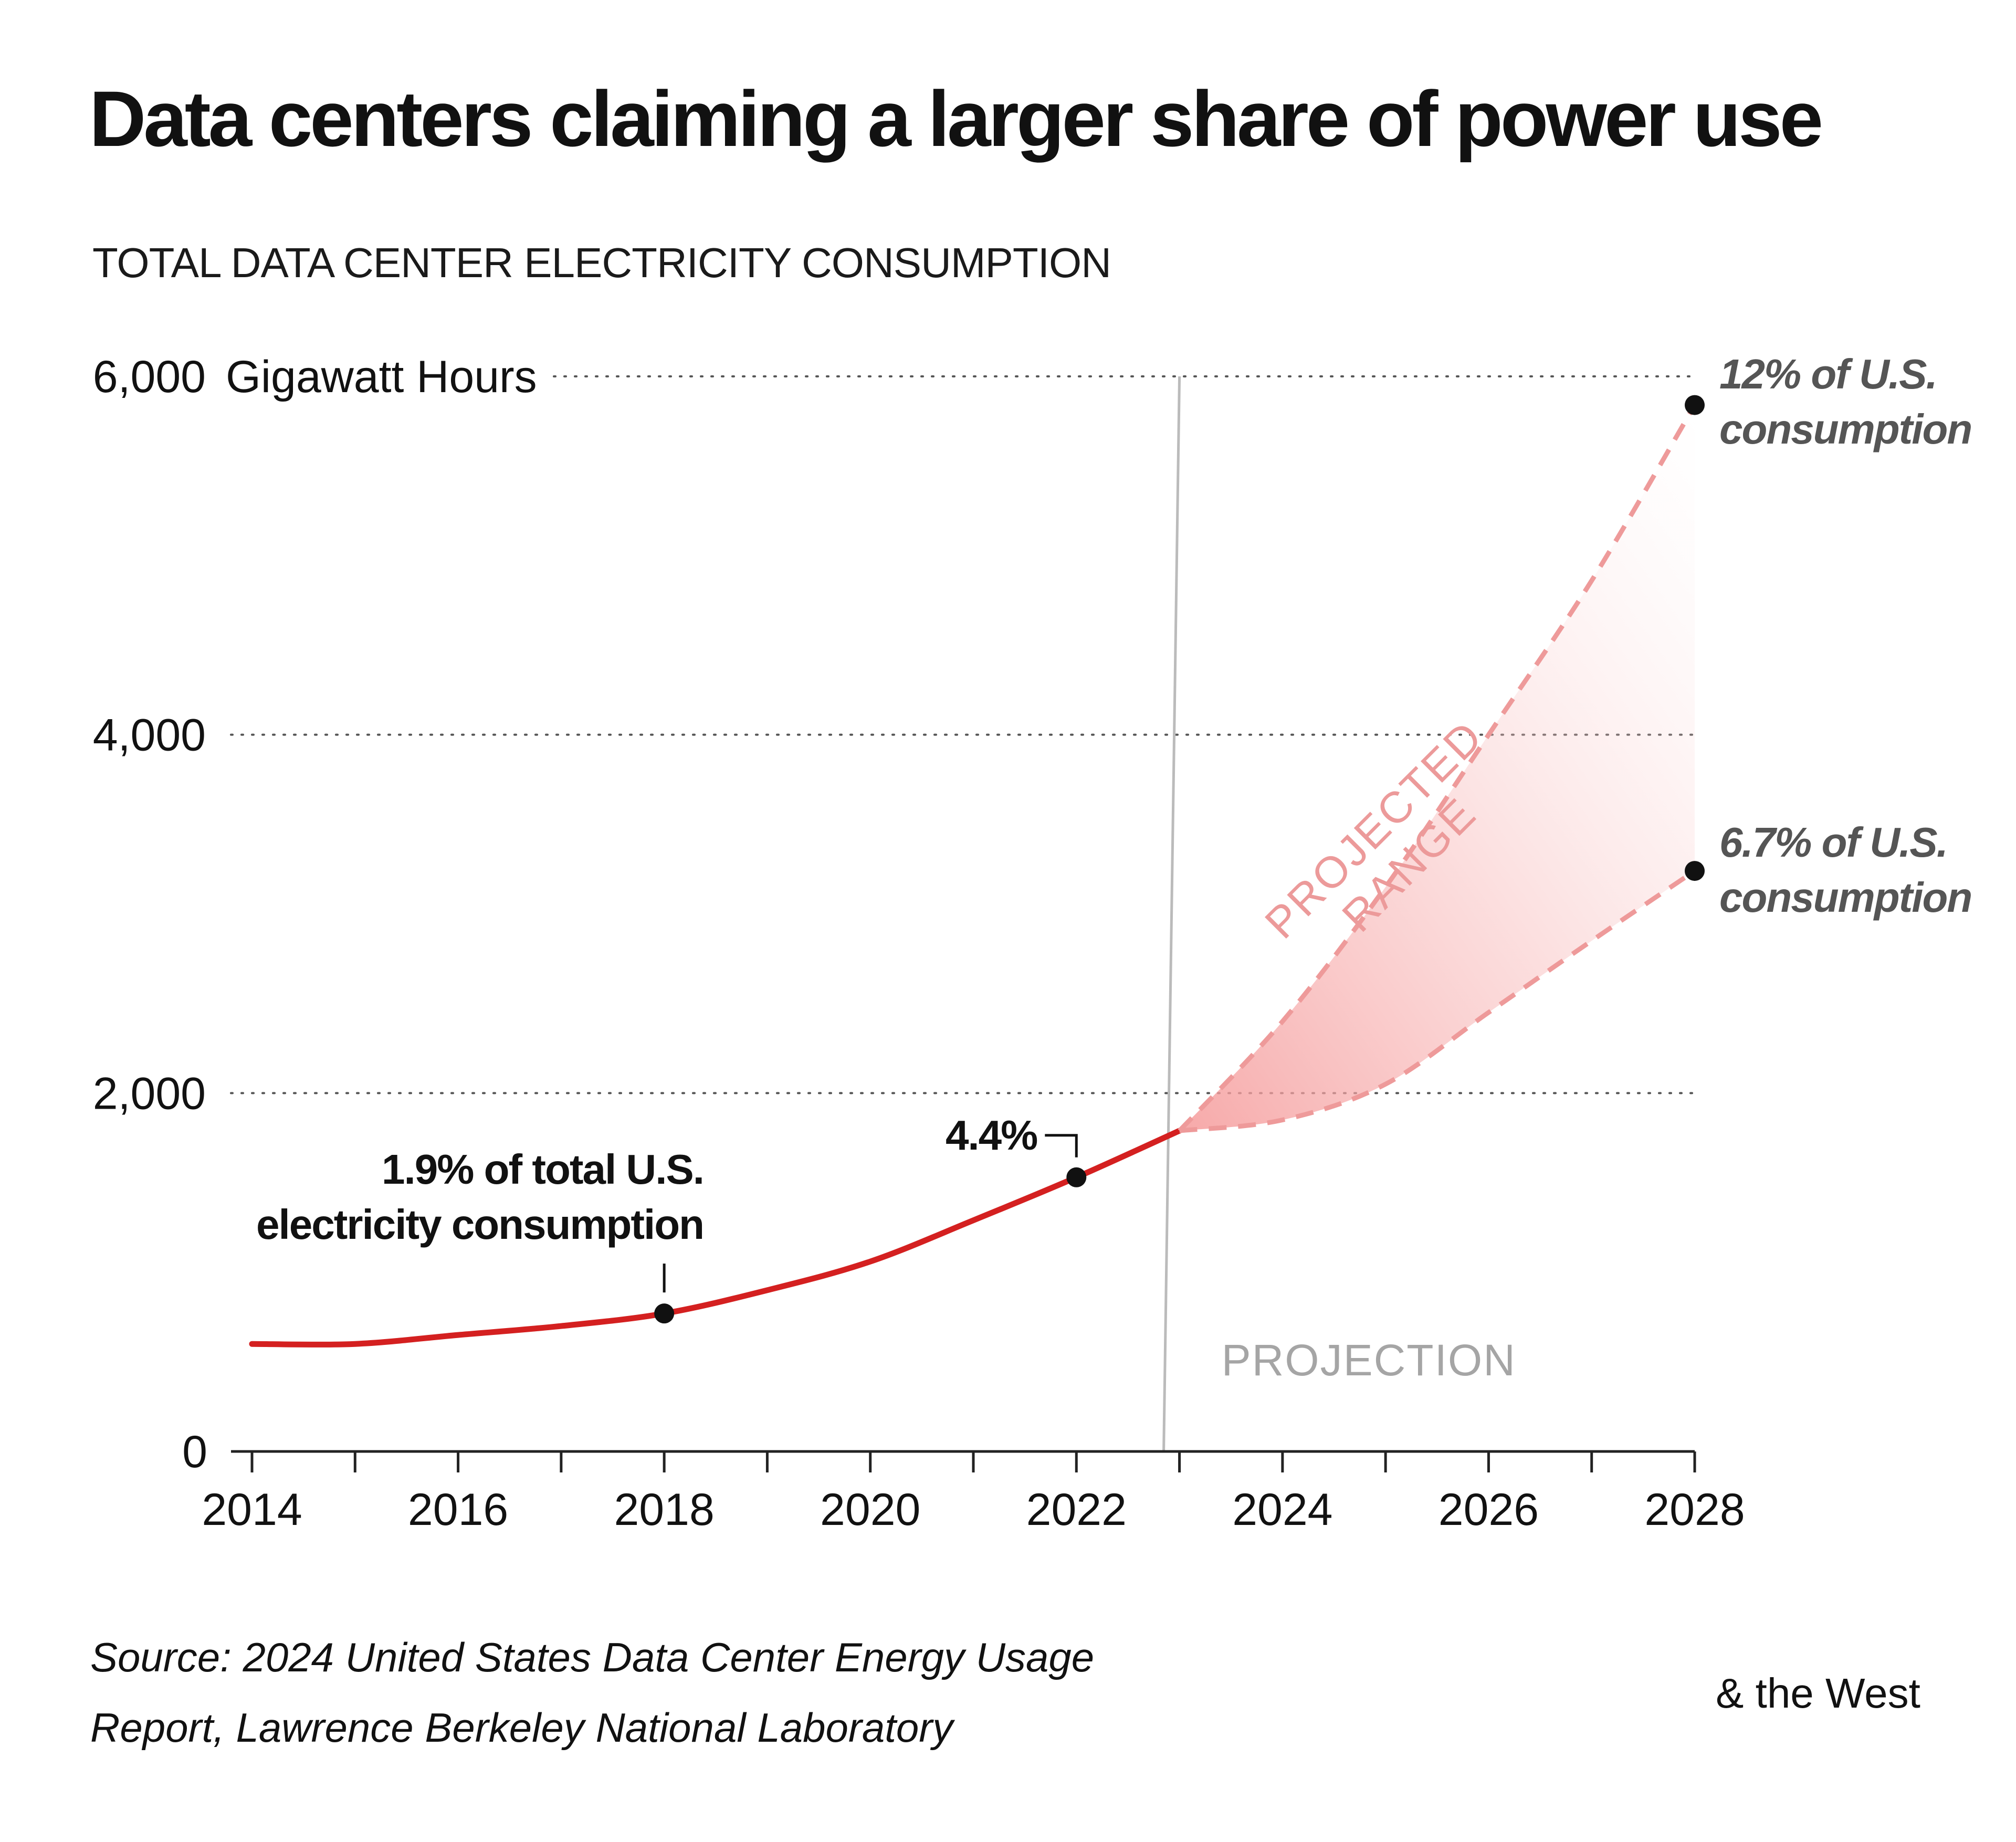 Image resolution: width=2016 pixels, height=1842 pixels. Describe the element at coordinates (1282, 1510) in the screenshot. I see `x-tick-label-2024: 2024` at that location.